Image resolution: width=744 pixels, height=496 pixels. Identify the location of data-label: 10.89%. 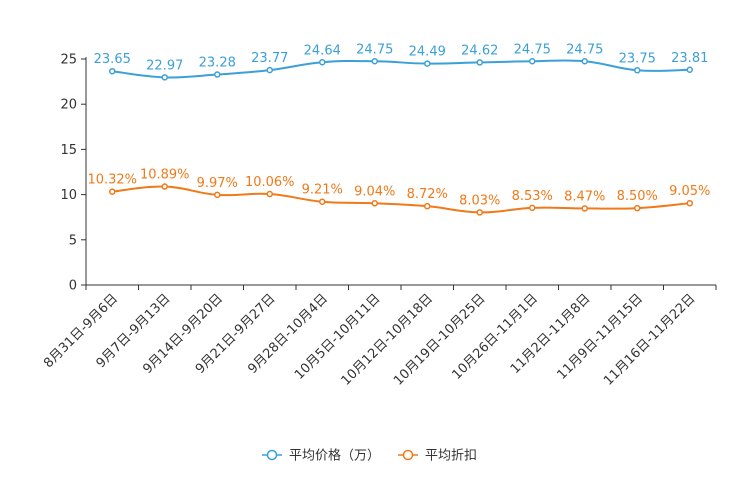
(165, 175).